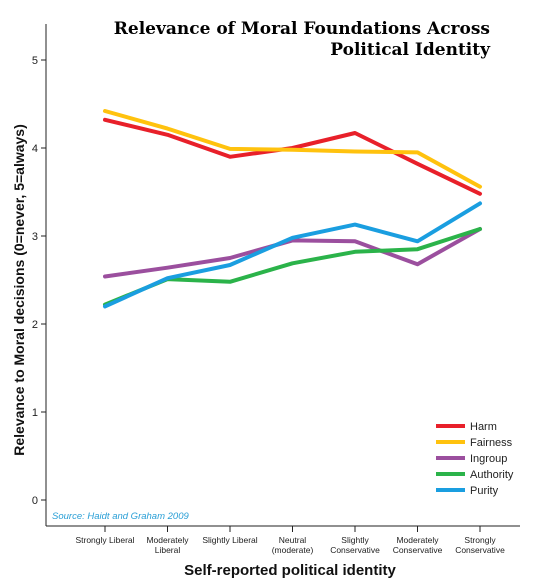  What do you see at coordinates (35, 237) in the screenshot?
I see `y-tick-label: 3` at bounding box center [35, 237].